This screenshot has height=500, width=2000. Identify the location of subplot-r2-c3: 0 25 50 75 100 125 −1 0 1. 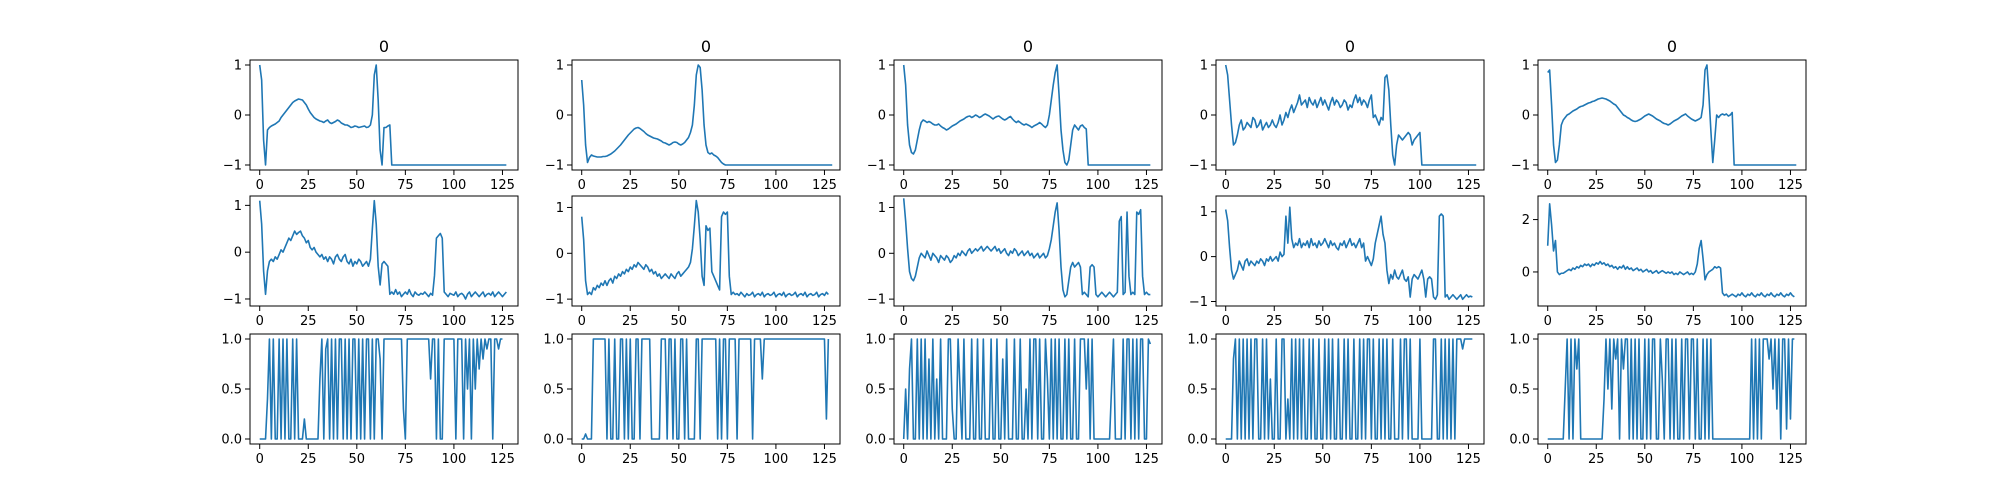
(1015, 262).